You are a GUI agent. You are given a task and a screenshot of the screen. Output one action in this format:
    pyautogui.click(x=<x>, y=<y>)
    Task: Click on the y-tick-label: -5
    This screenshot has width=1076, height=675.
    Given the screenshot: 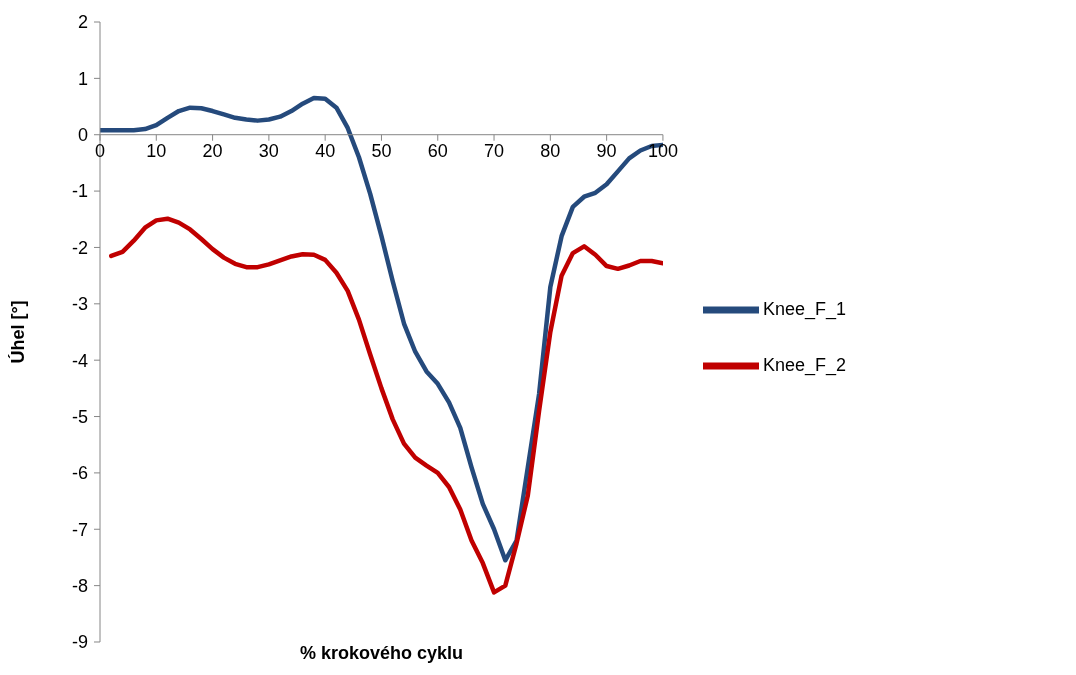 What is the action you would take?
    pyautogui.click(x=79, y=416)
    